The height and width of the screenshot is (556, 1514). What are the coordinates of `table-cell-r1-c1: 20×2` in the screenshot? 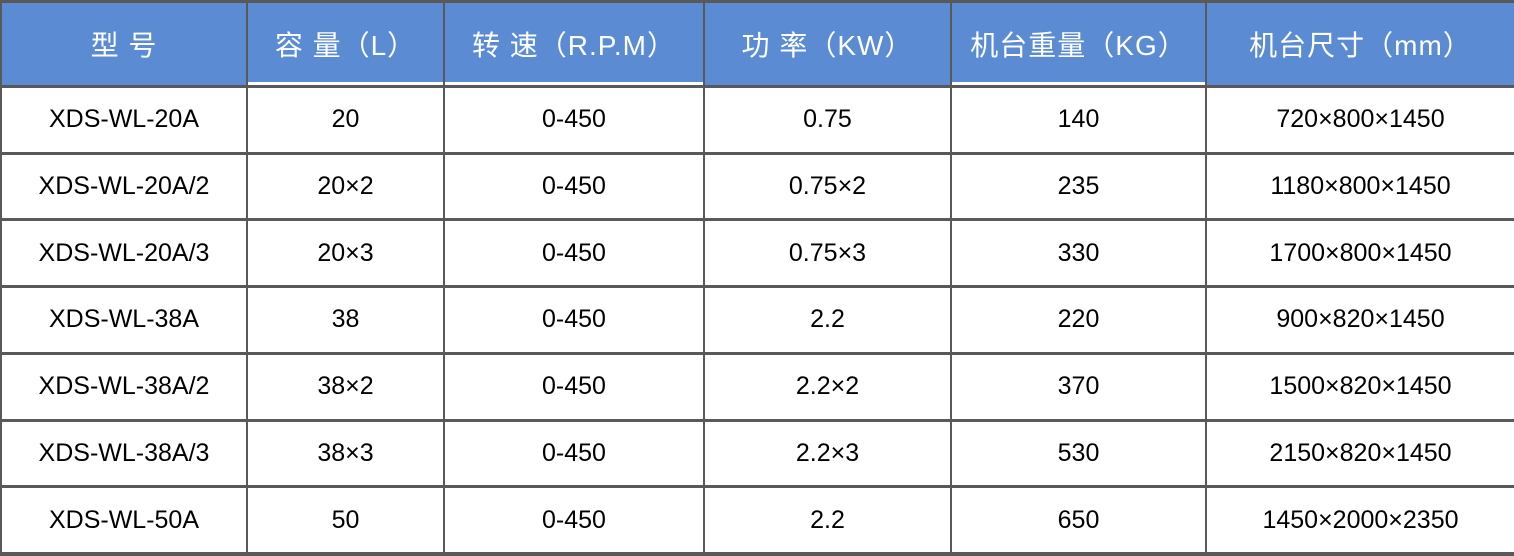 It's located at (345, 186).